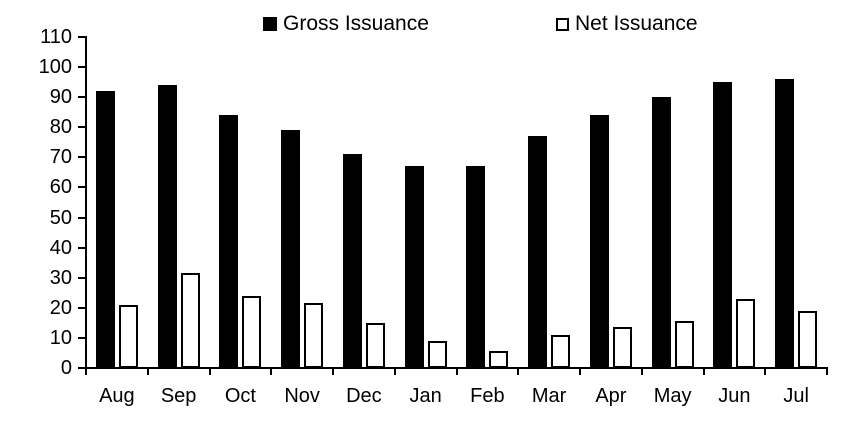 The height and width of the screenshot is (430, 852). I want to click on x-category-label: Aug, so click(117, 396).